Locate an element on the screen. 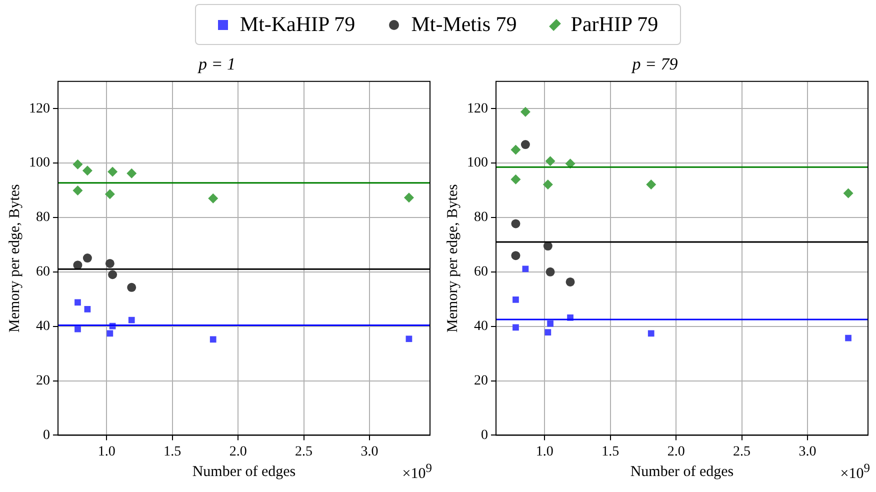 Image resolution: width=876 pixels, height=492 pixels. chart-title: p = 79 is located at coordinates (654, 64).